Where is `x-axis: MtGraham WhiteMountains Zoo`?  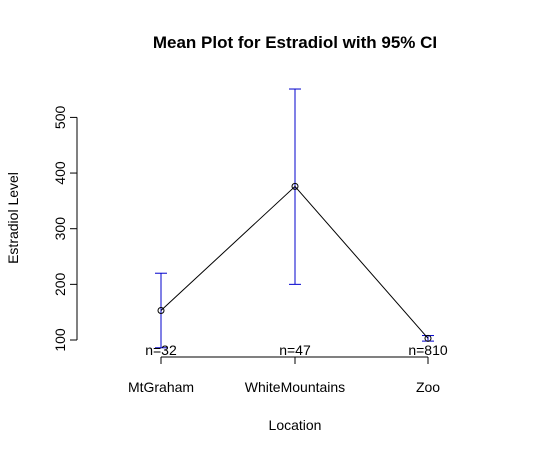 x-axis: MtGraham WhiteMountains Zoo is located at coordinates (284, 375).